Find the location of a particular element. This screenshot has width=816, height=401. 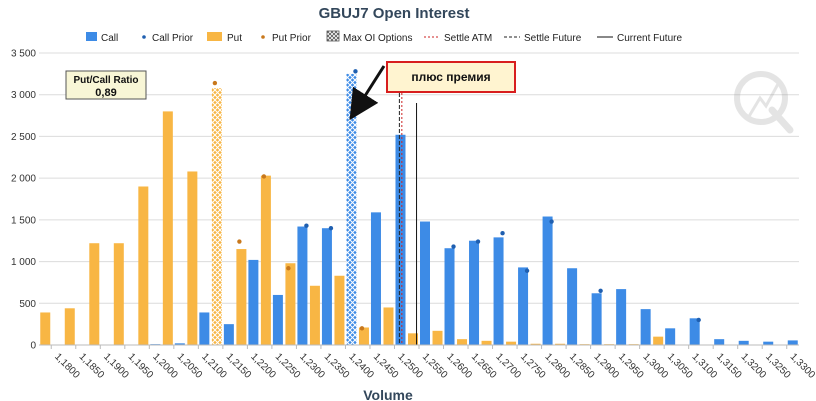

x-tick-label: 1,2400 is located at coordinates (361, 366).